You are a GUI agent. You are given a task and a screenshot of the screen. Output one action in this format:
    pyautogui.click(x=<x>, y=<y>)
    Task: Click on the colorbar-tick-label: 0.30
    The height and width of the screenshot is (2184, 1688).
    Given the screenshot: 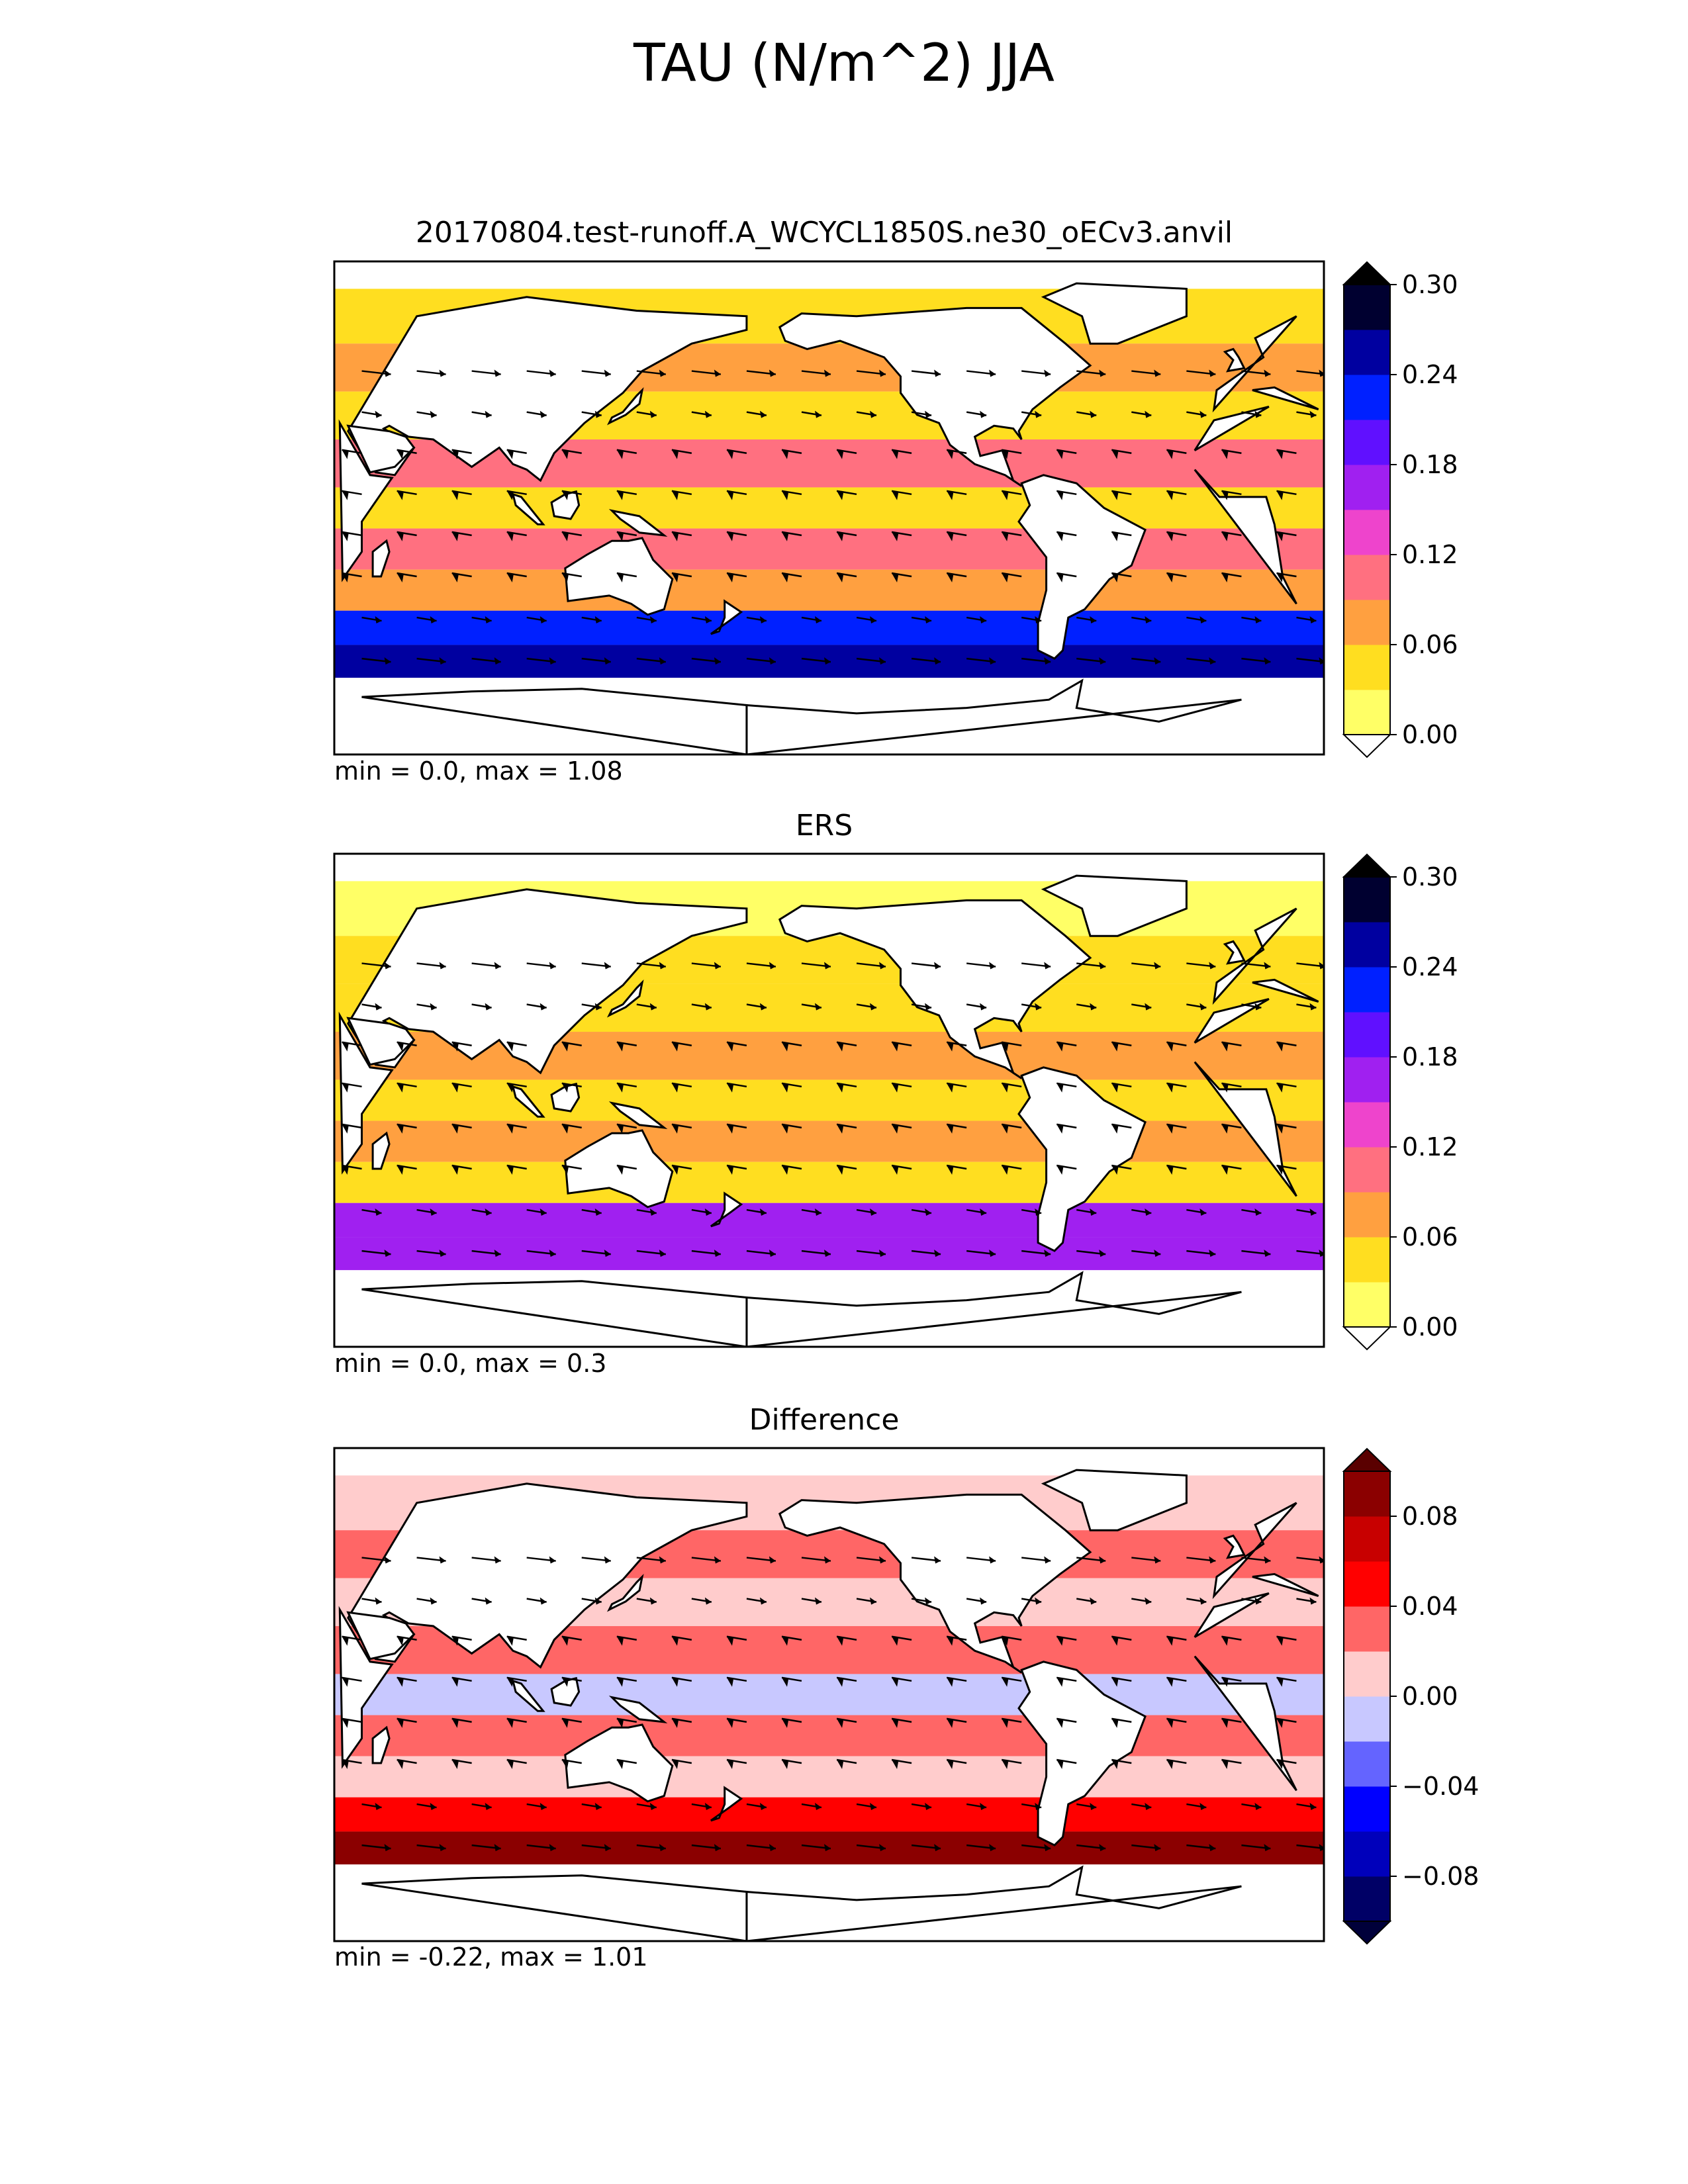 What is the action you would take?
    pyautogui.click(x=1430, y=284)
    